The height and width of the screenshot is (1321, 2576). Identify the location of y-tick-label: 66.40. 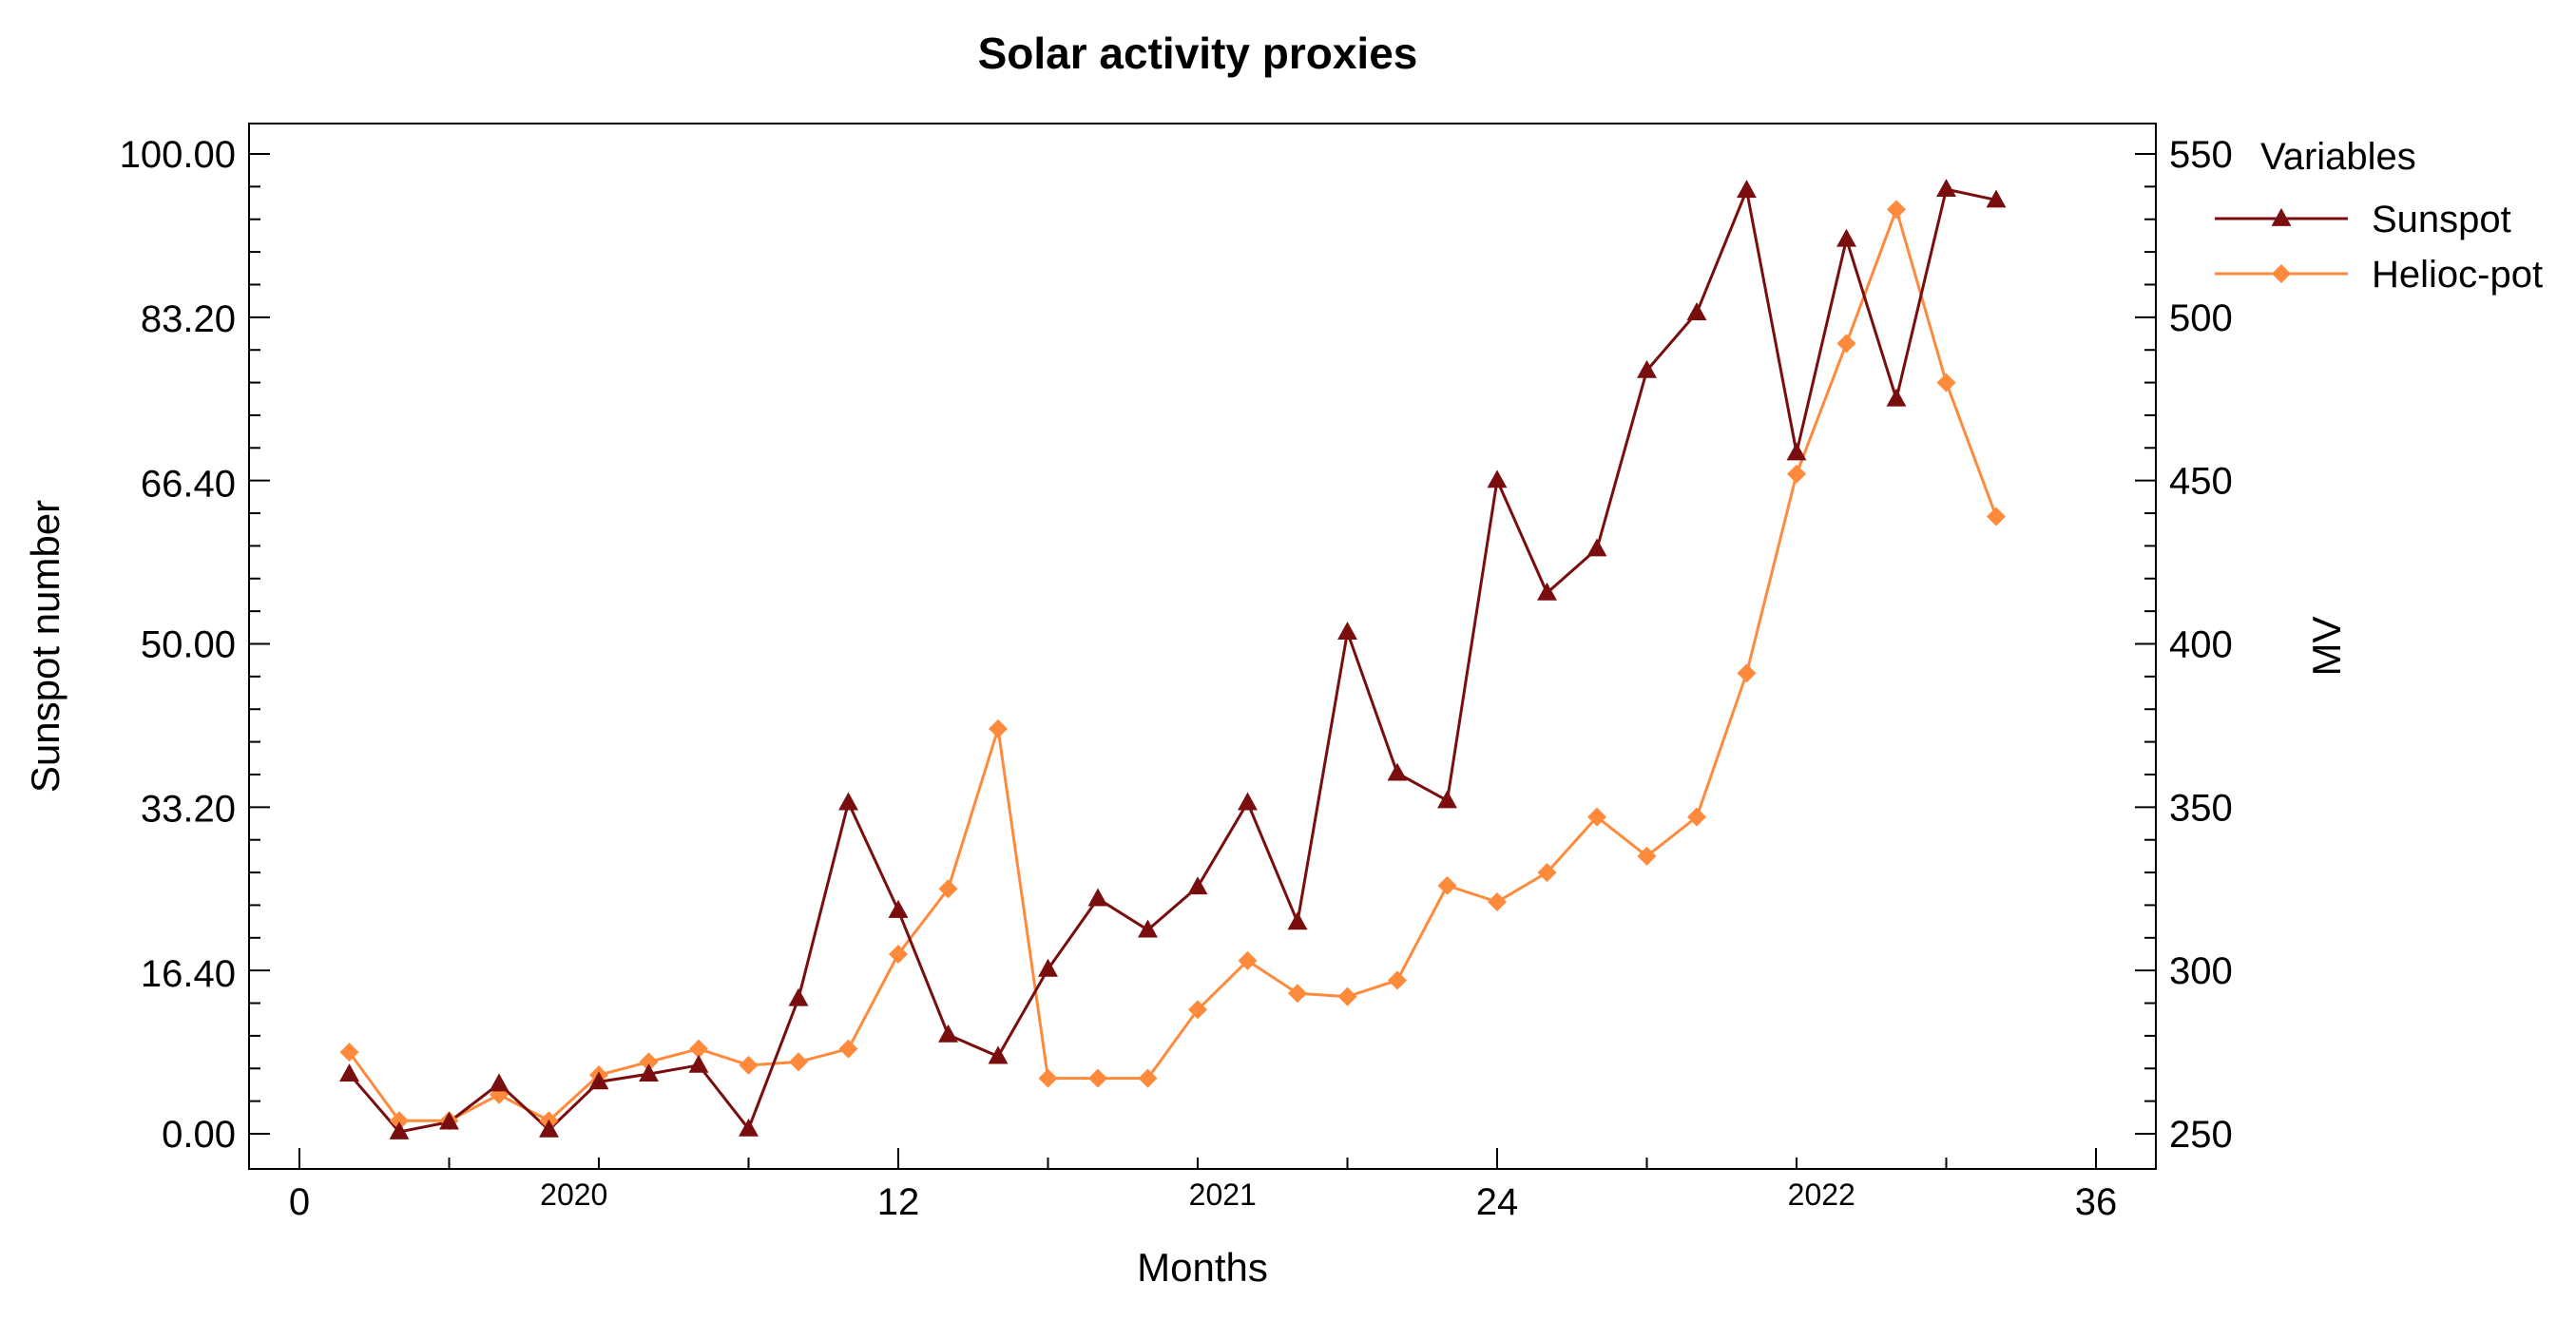
(189, 484).